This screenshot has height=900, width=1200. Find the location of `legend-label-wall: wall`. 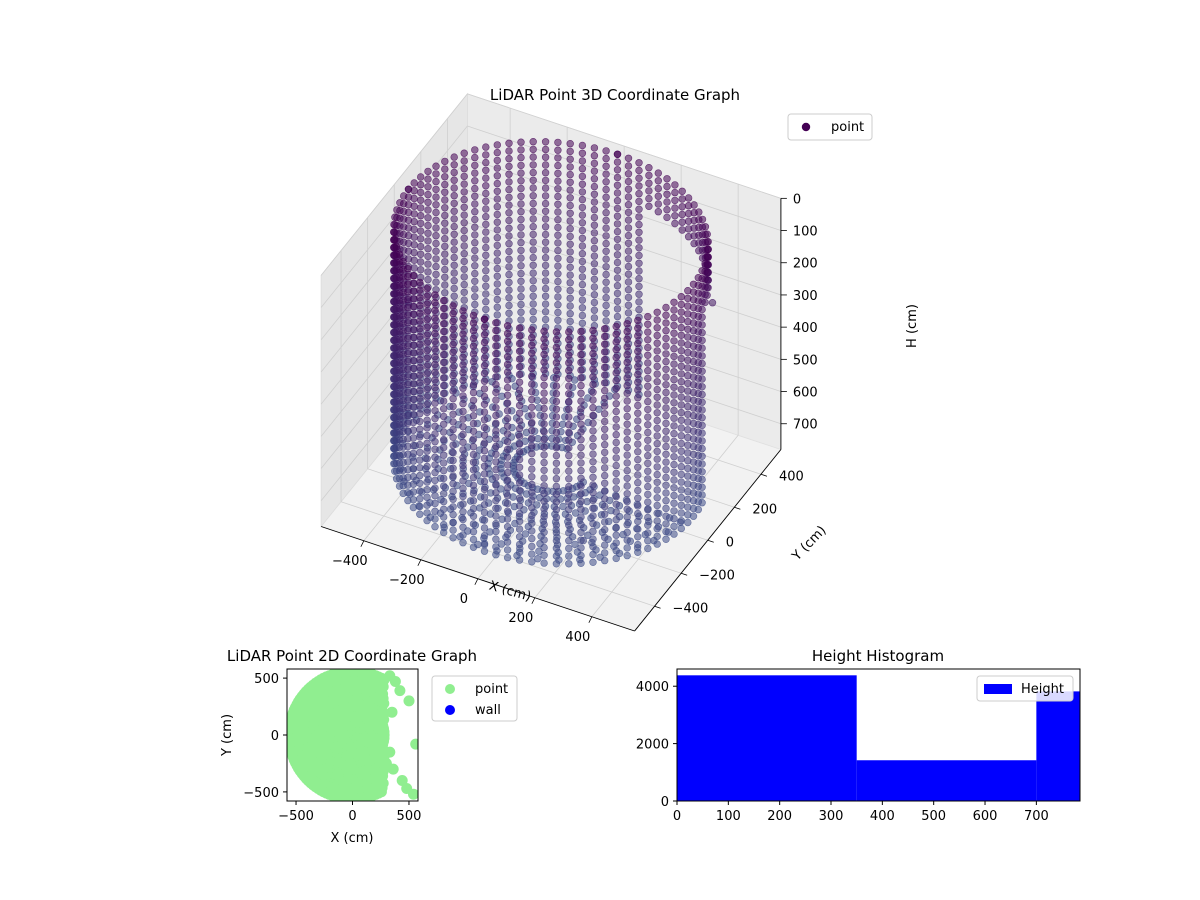

legend-label-wall: wall is located at coordinates (488, 710).